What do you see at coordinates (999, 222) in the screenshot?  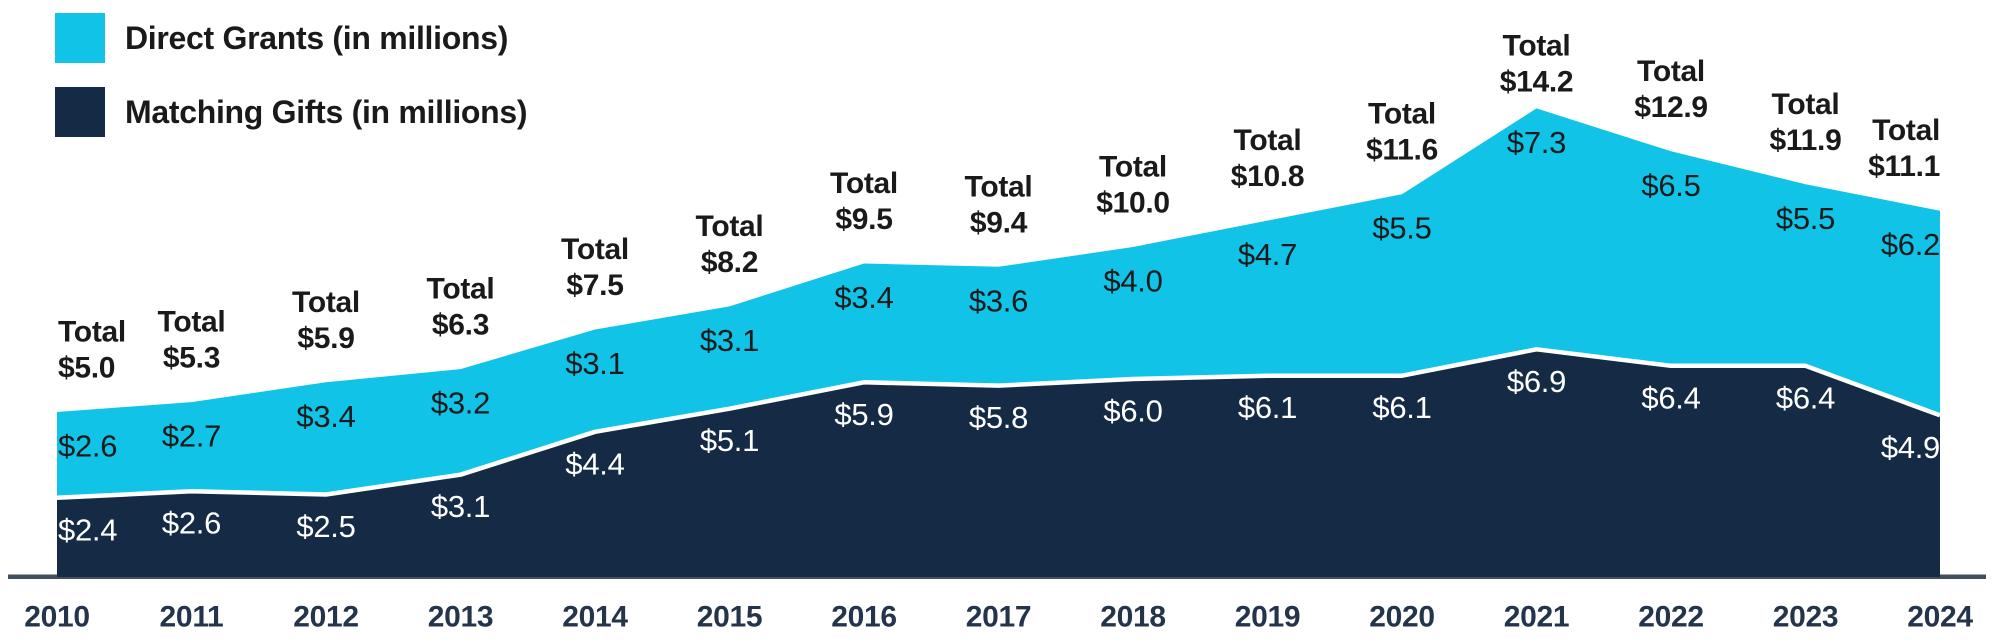 I see `total-value-2017: $9.4` at bounding box center [999, 222].